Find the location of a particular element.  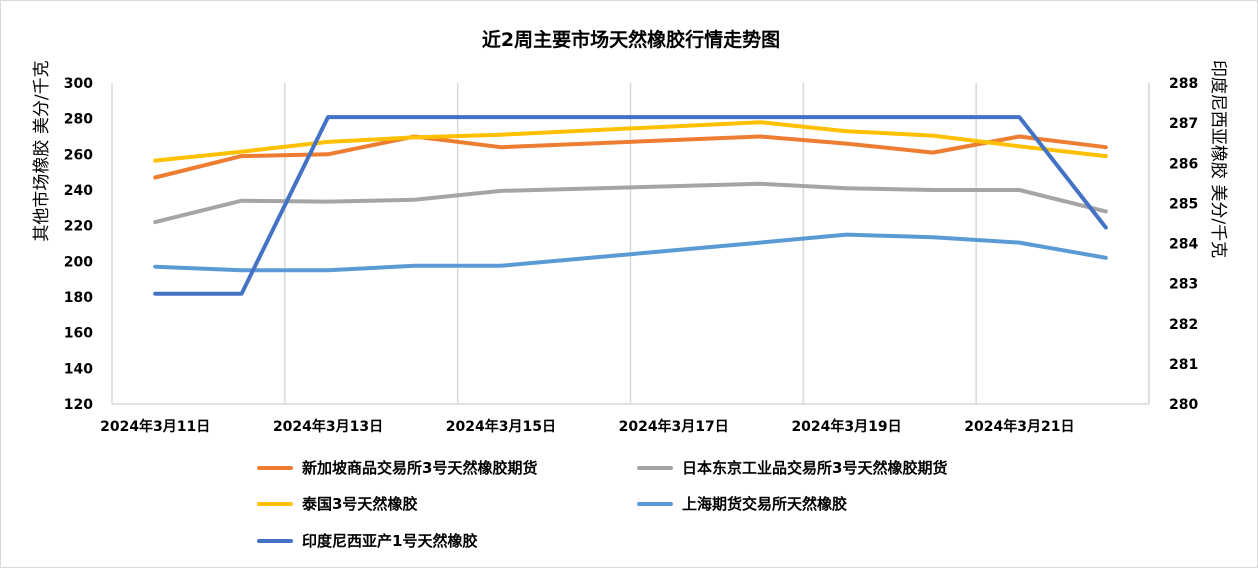

y-left-tick-label: 300 is located at coordinates (78, 84).